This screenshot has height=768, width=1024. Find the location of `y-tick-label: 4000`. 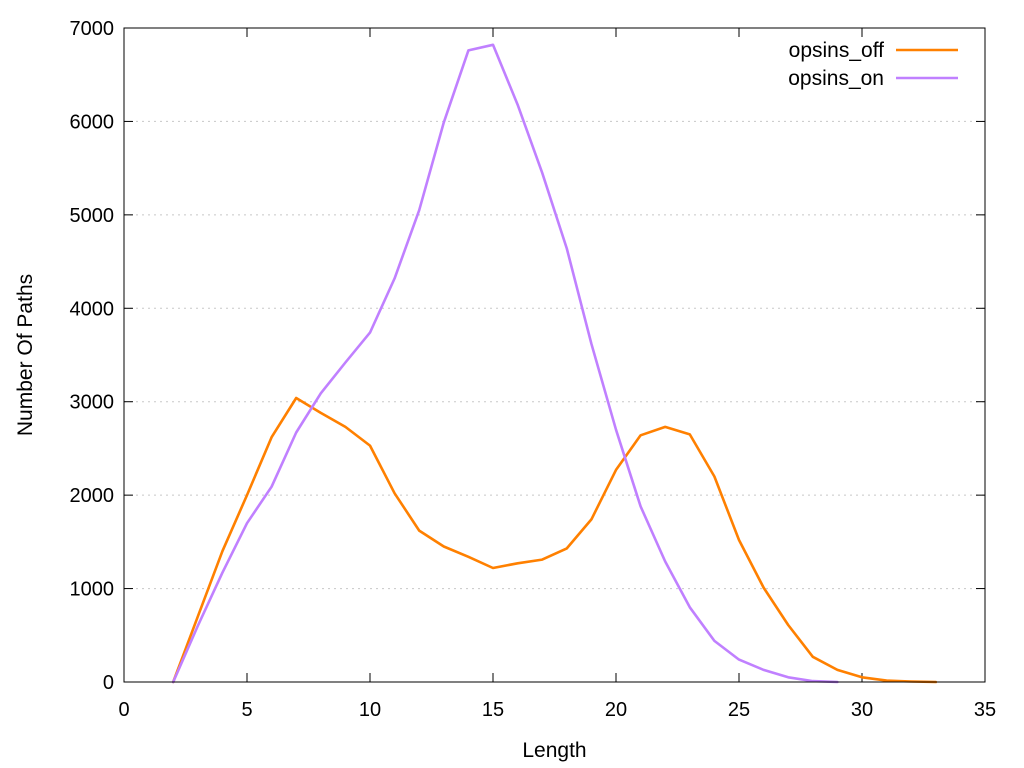

y-tick-label: 4000 is located at coordinates (92, 309).